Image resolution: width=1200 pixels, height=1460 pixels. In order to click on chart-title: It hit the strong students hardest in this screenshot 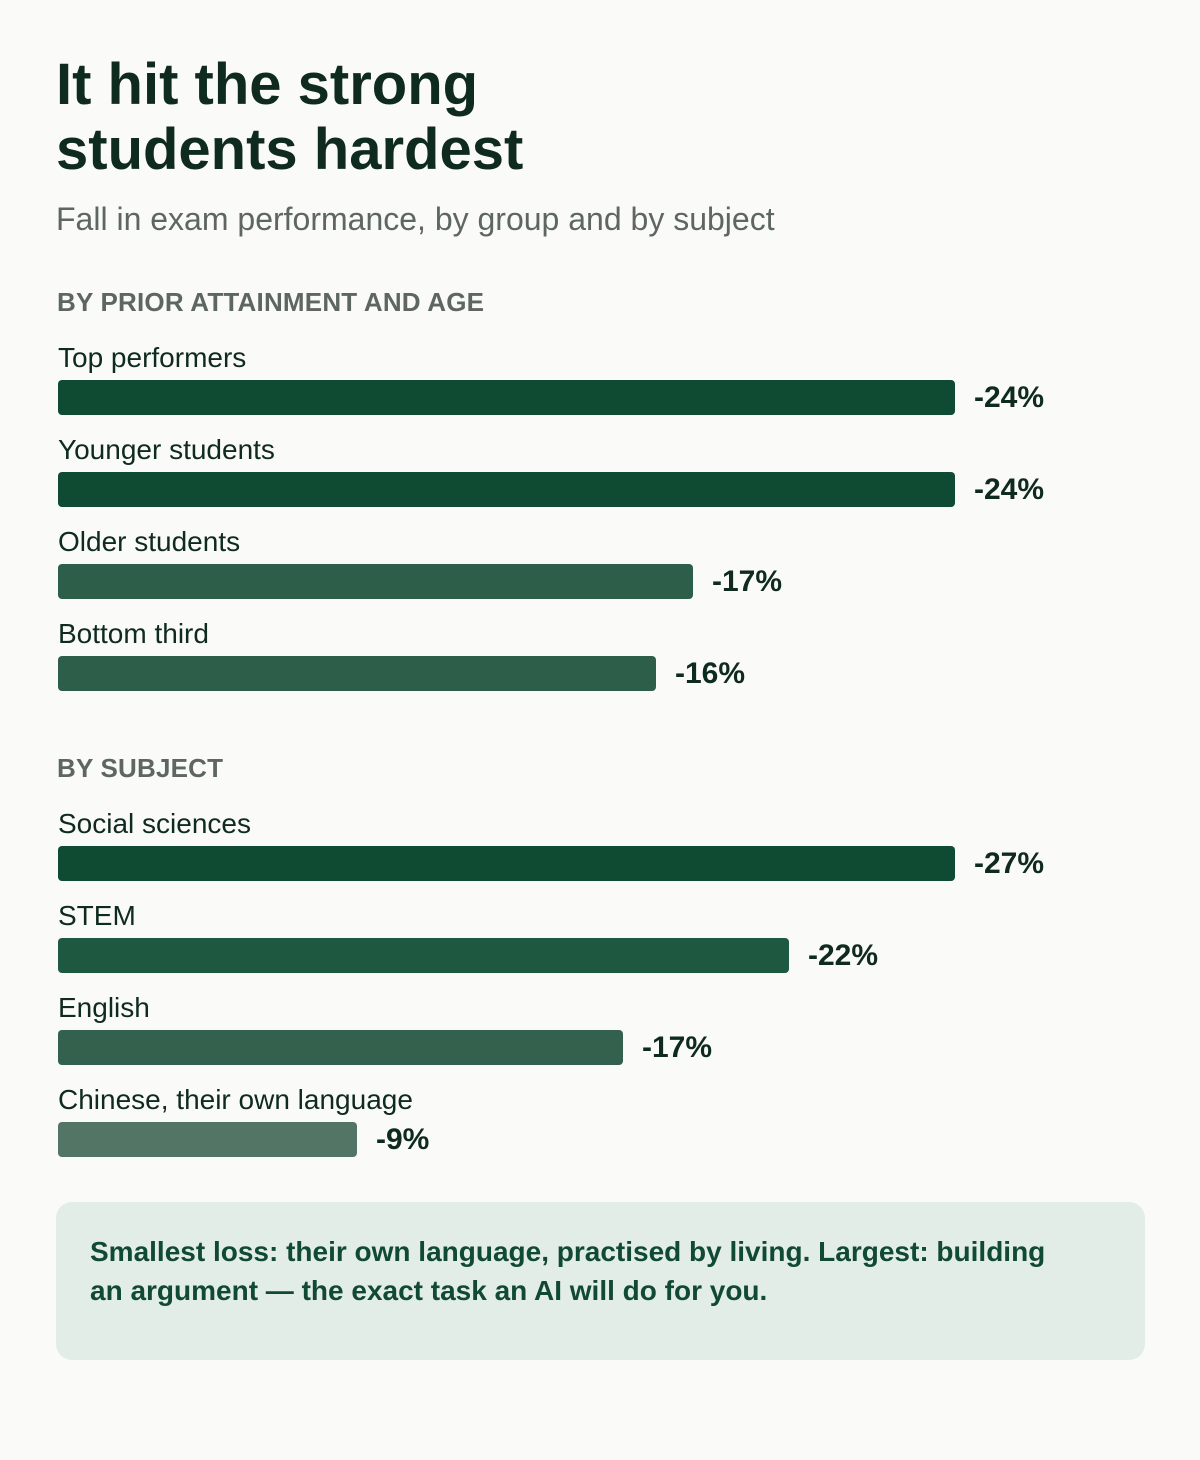, I will do `click(366, 117)`.